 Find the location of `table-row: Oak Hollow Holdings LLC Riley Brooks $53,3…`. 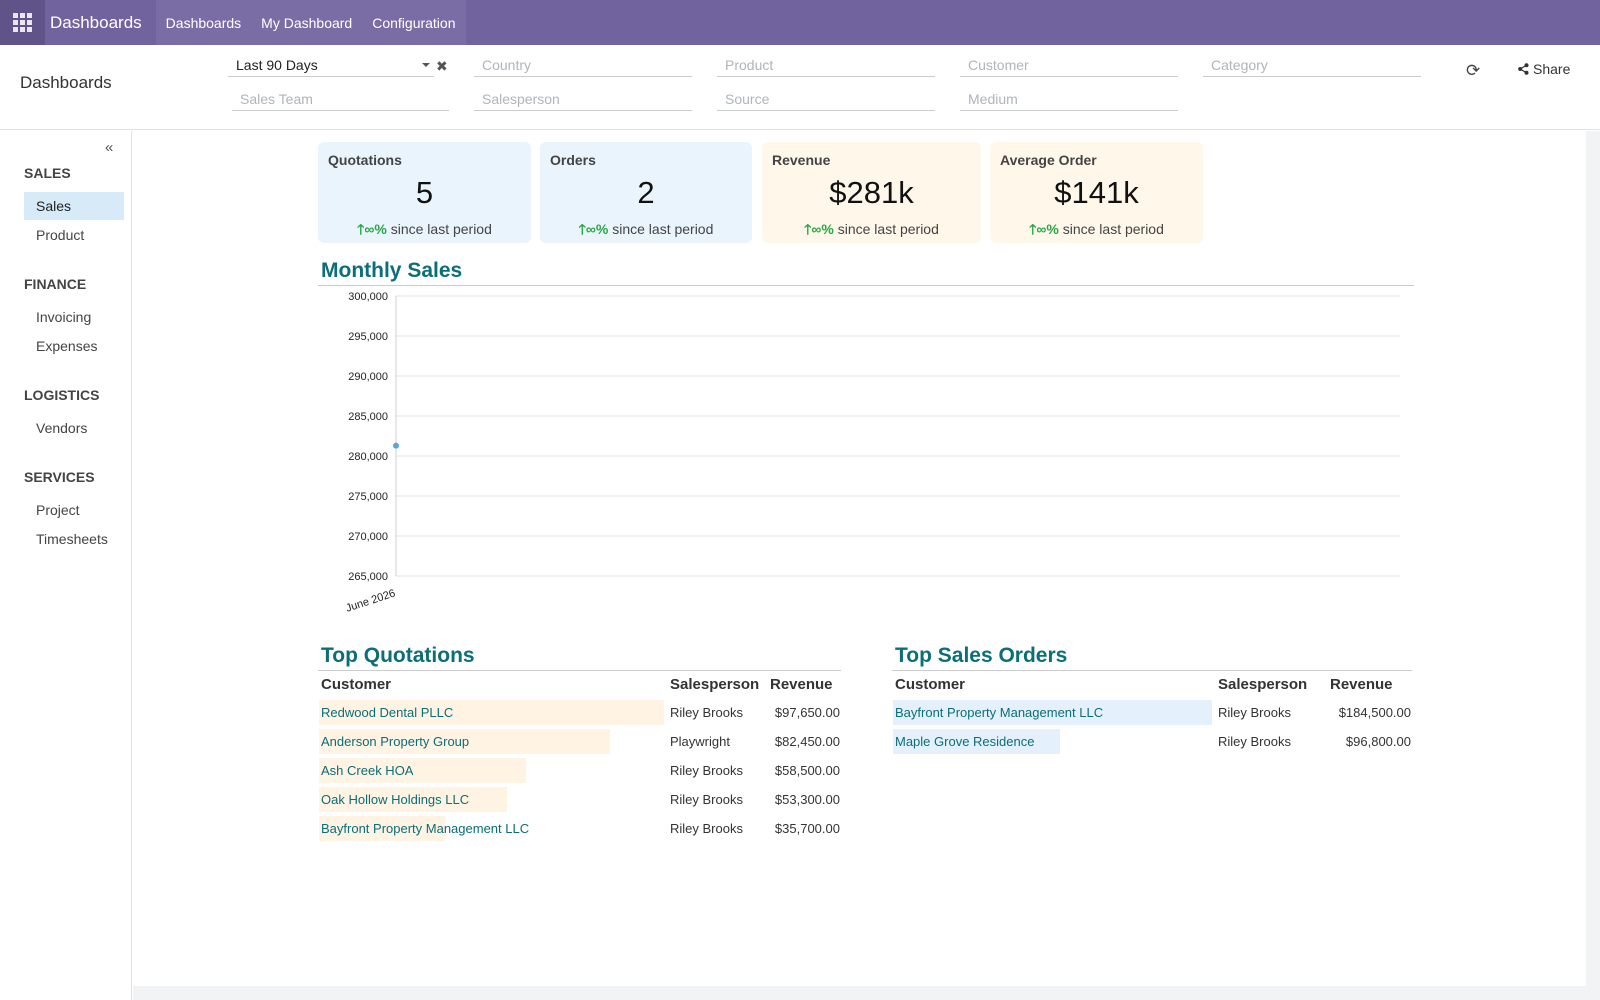

table-row: Oak Hollow Holdings LLC Riley Brooks $53,3… is located at coordinates (580, 799).